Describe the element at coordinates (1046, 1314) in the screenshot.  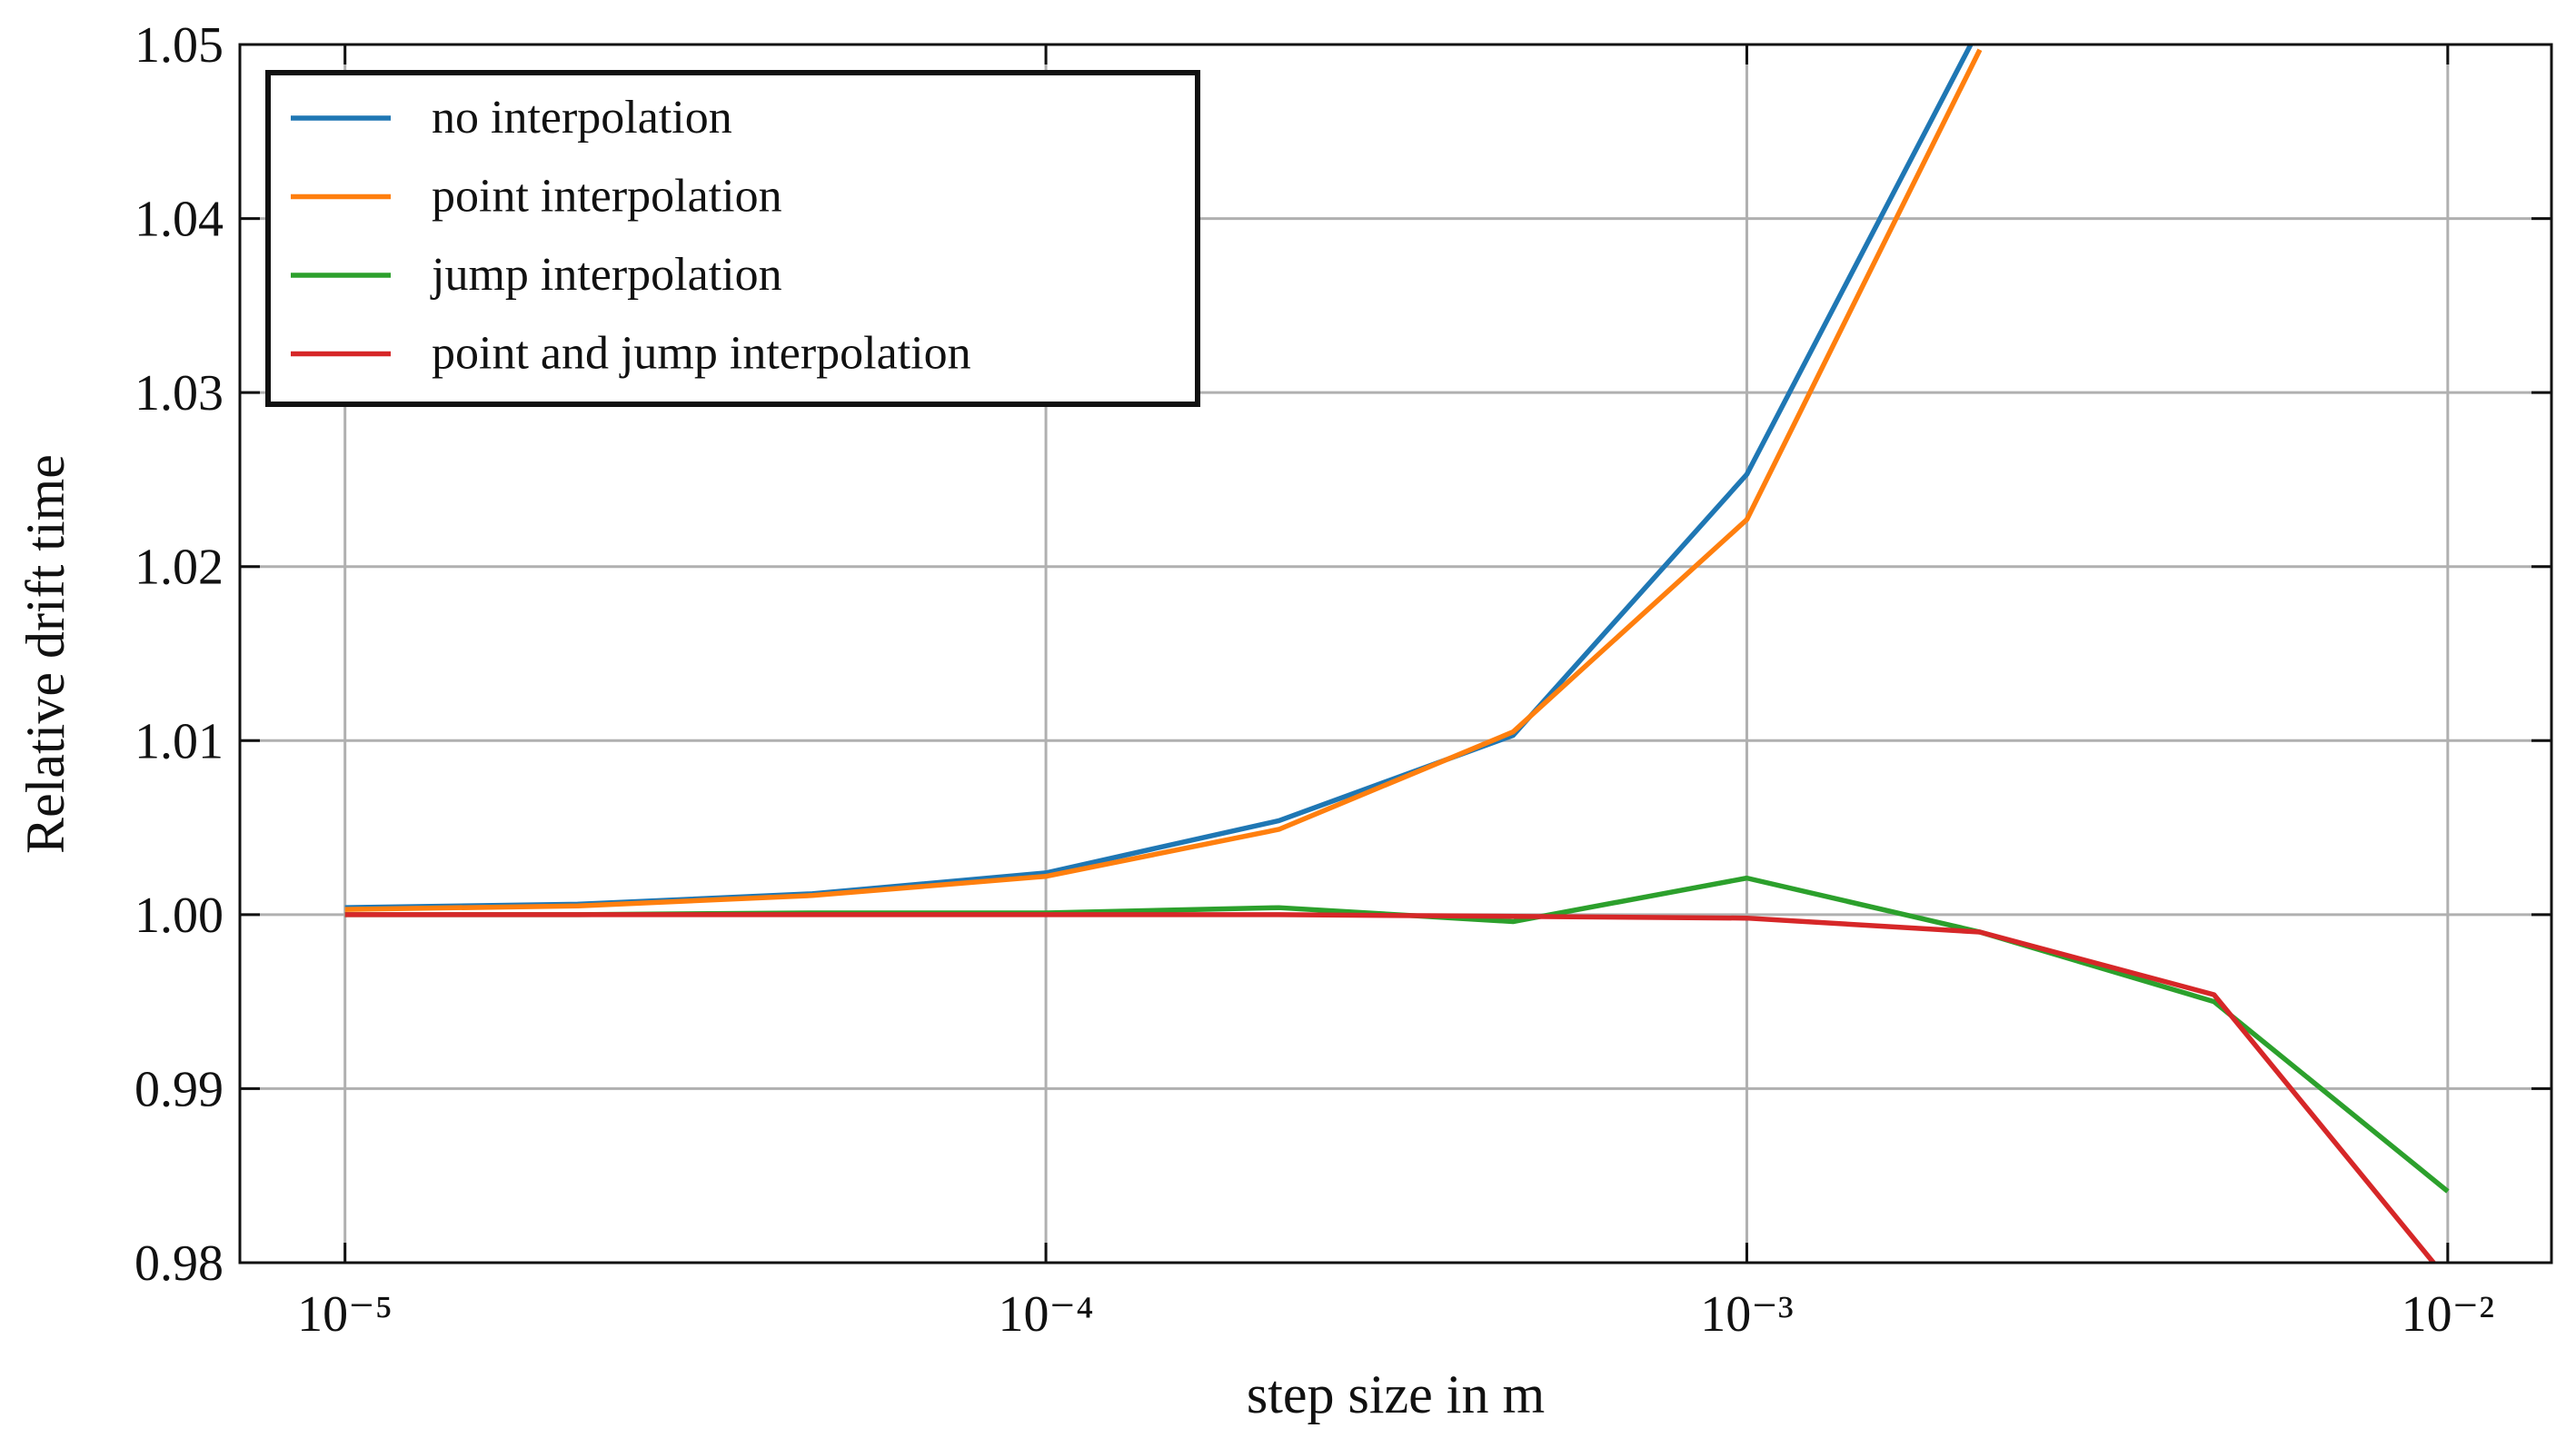
I see `x-tick-label: 10⁻⁴` at that location.